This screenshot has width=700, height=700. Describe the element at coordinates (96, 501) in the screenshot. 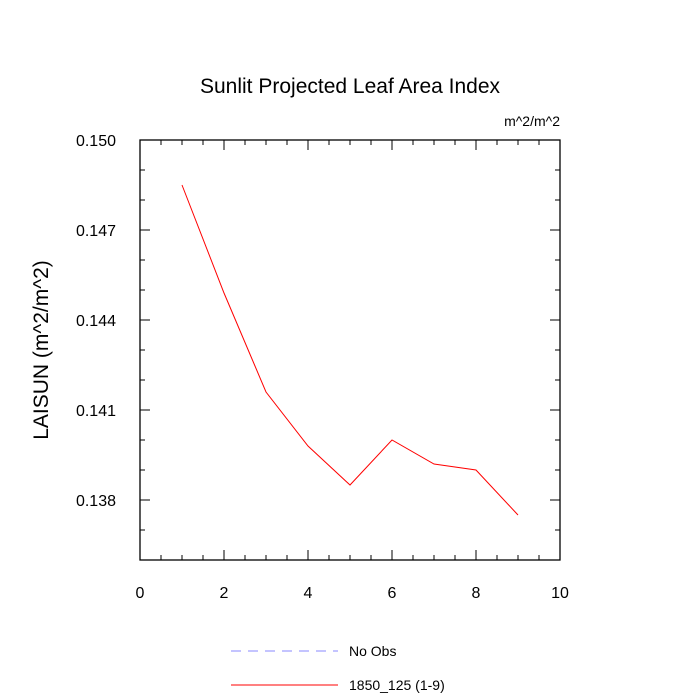

I see `y-tick-label: 0.138` at that location.